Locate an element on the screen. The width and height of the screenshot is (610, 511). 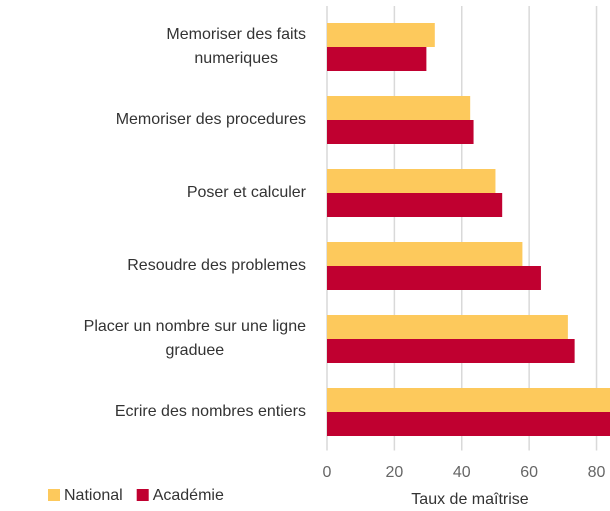
y-tick-label: Memoriser des procedures is located at coordinates (211, 119).